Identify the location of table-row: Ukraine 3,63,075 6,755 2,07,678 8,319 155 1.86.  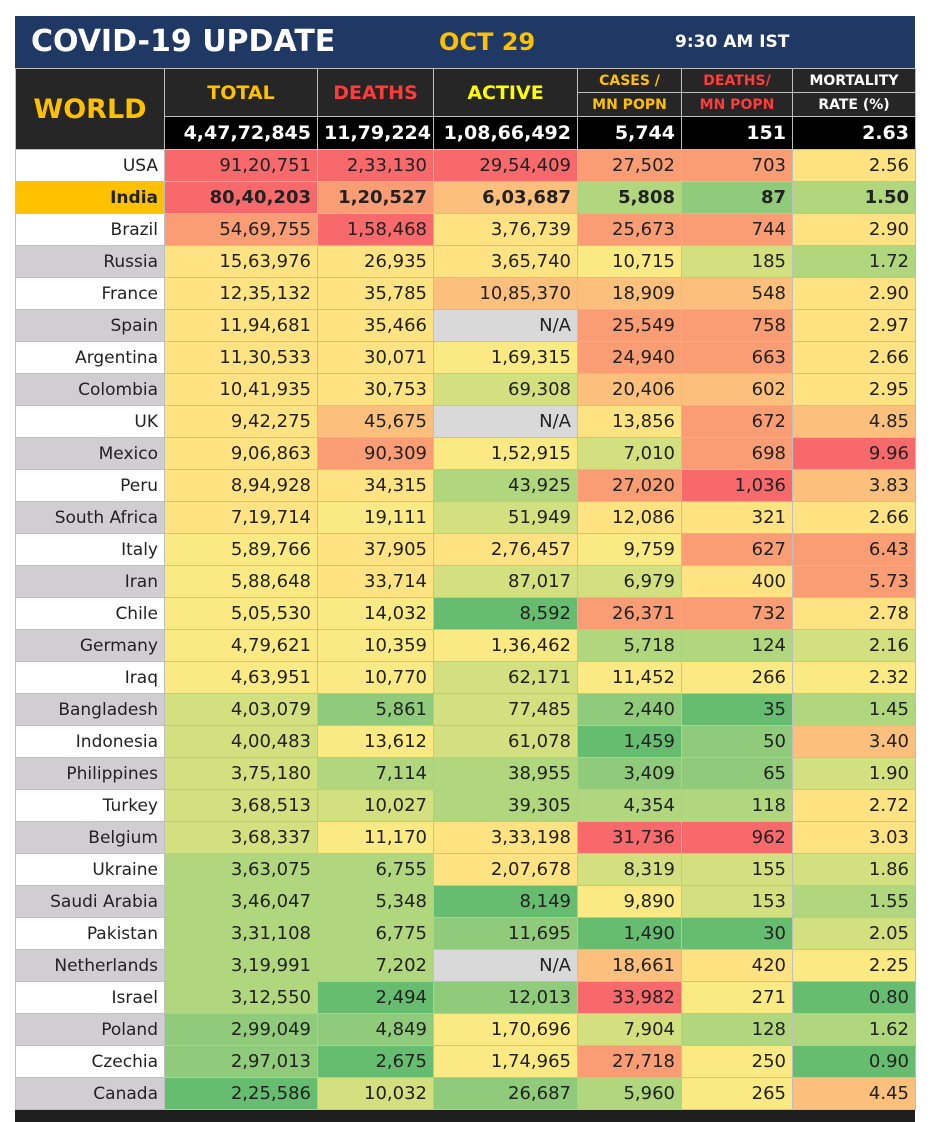
(465, 869).